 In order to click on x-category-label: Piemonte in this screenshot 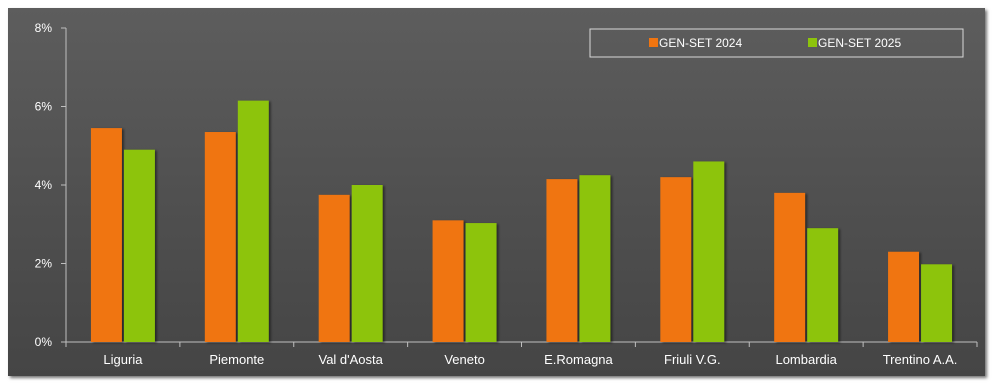, I will do `click(236, 359)`.